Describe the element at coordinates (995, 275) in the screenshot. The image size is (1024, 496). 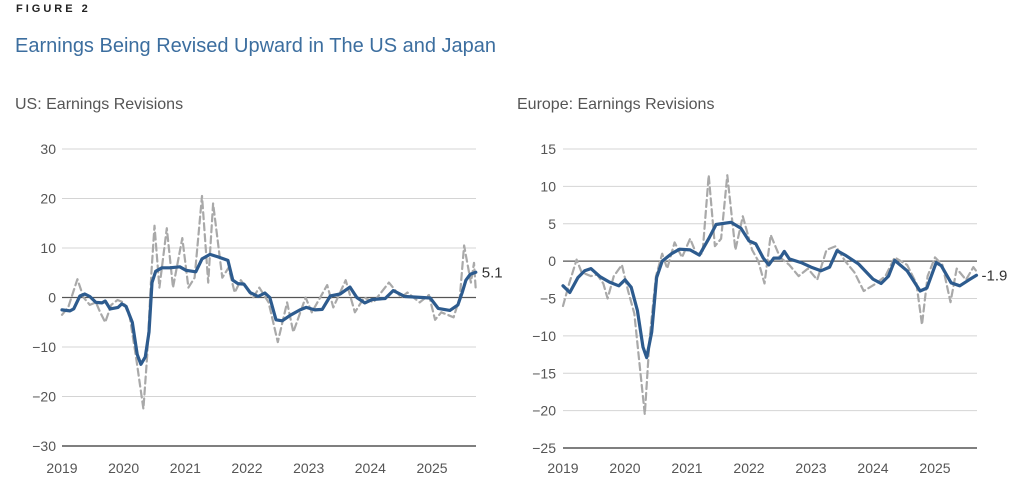
I see `europe-end-value-label: -1.9` at that location.